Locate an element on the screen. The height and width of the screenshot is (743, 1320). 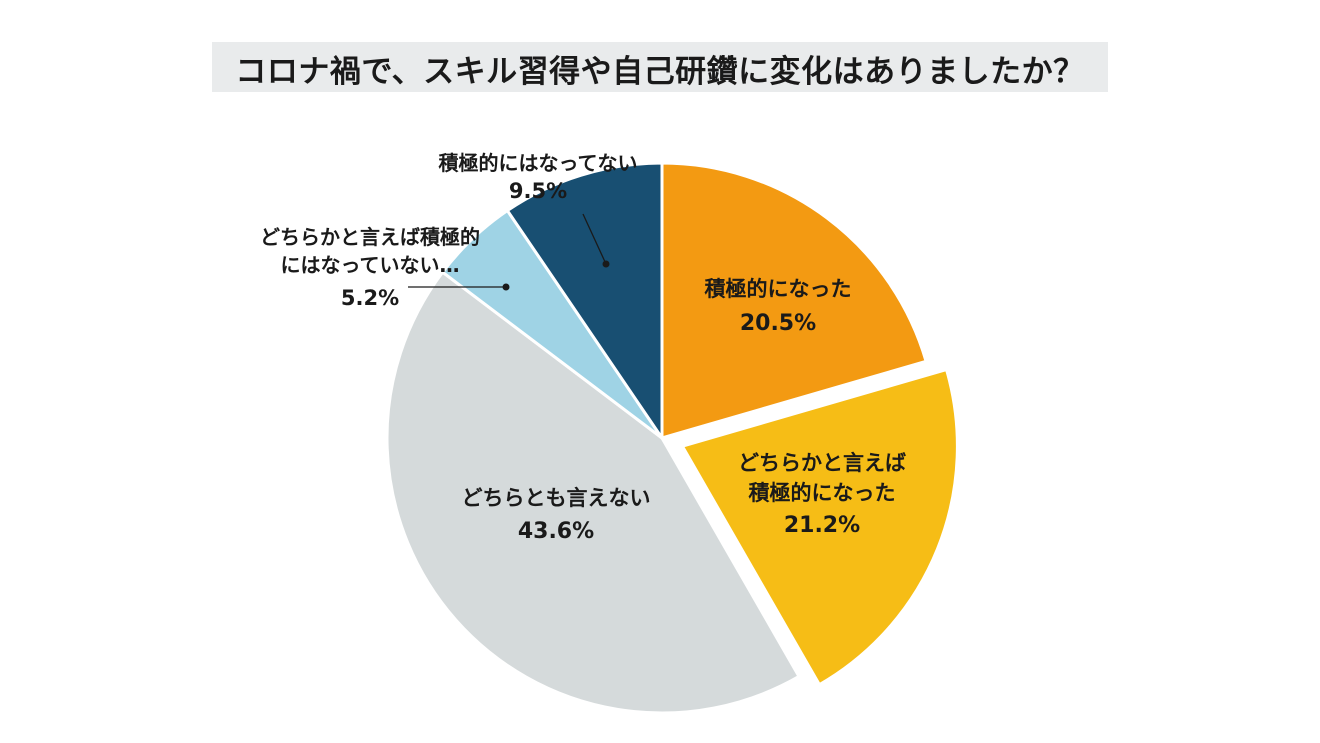
slice-value-2: 21.2% is located at coordinates (822, 525).